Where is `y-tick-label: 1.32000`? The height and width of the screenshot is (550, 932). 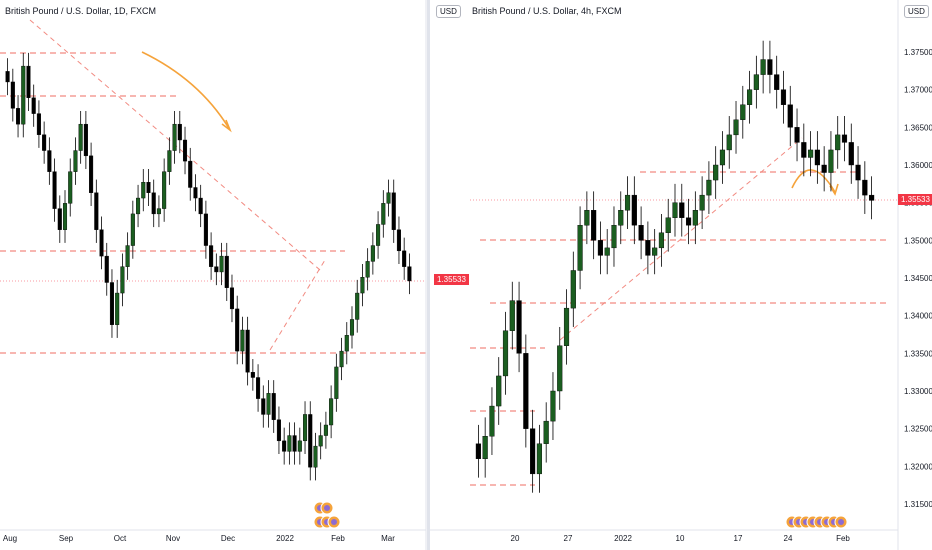
y-tick-label: 1.32000 is located at coordinates (918, 466).